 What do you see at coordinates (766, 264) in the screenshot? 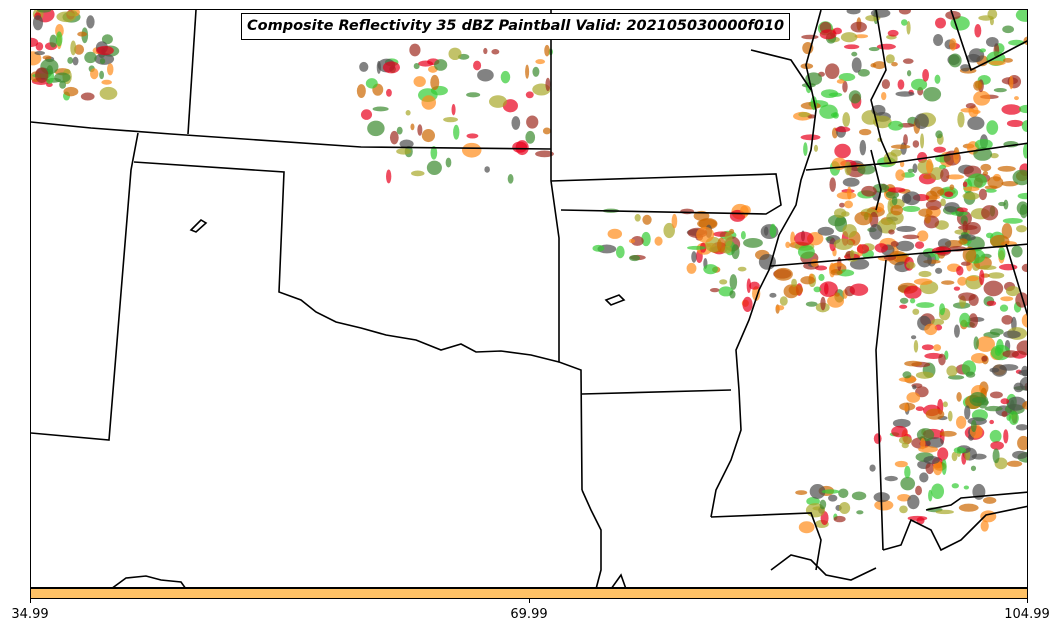
I see `mississippi-river` at bounding box center [766, 264].